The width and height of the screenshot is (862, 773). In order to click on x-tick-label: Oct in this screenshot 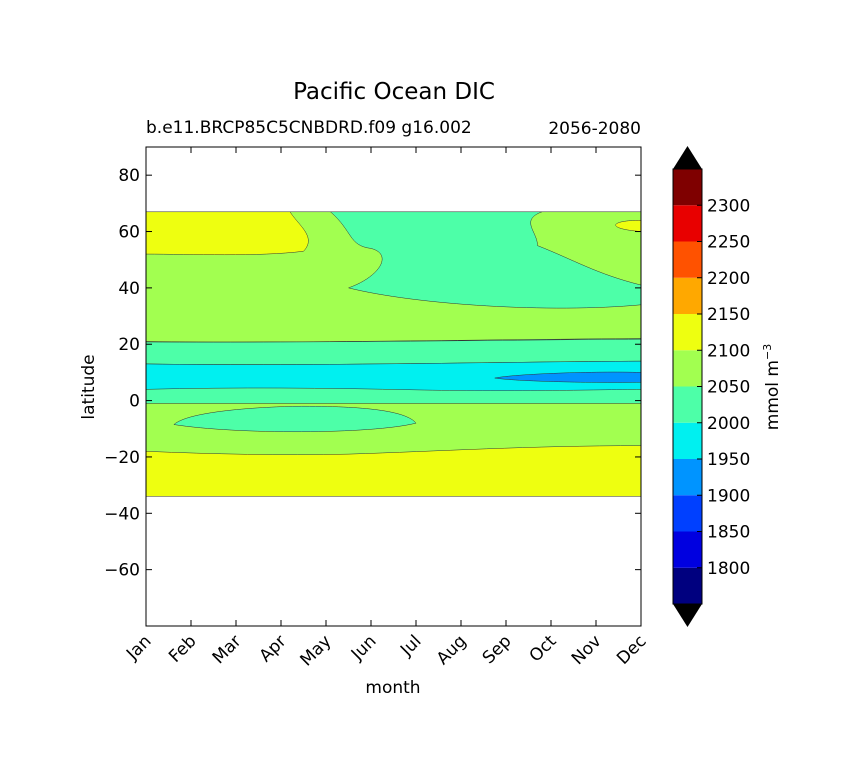, I will do `click(543, 648)`.